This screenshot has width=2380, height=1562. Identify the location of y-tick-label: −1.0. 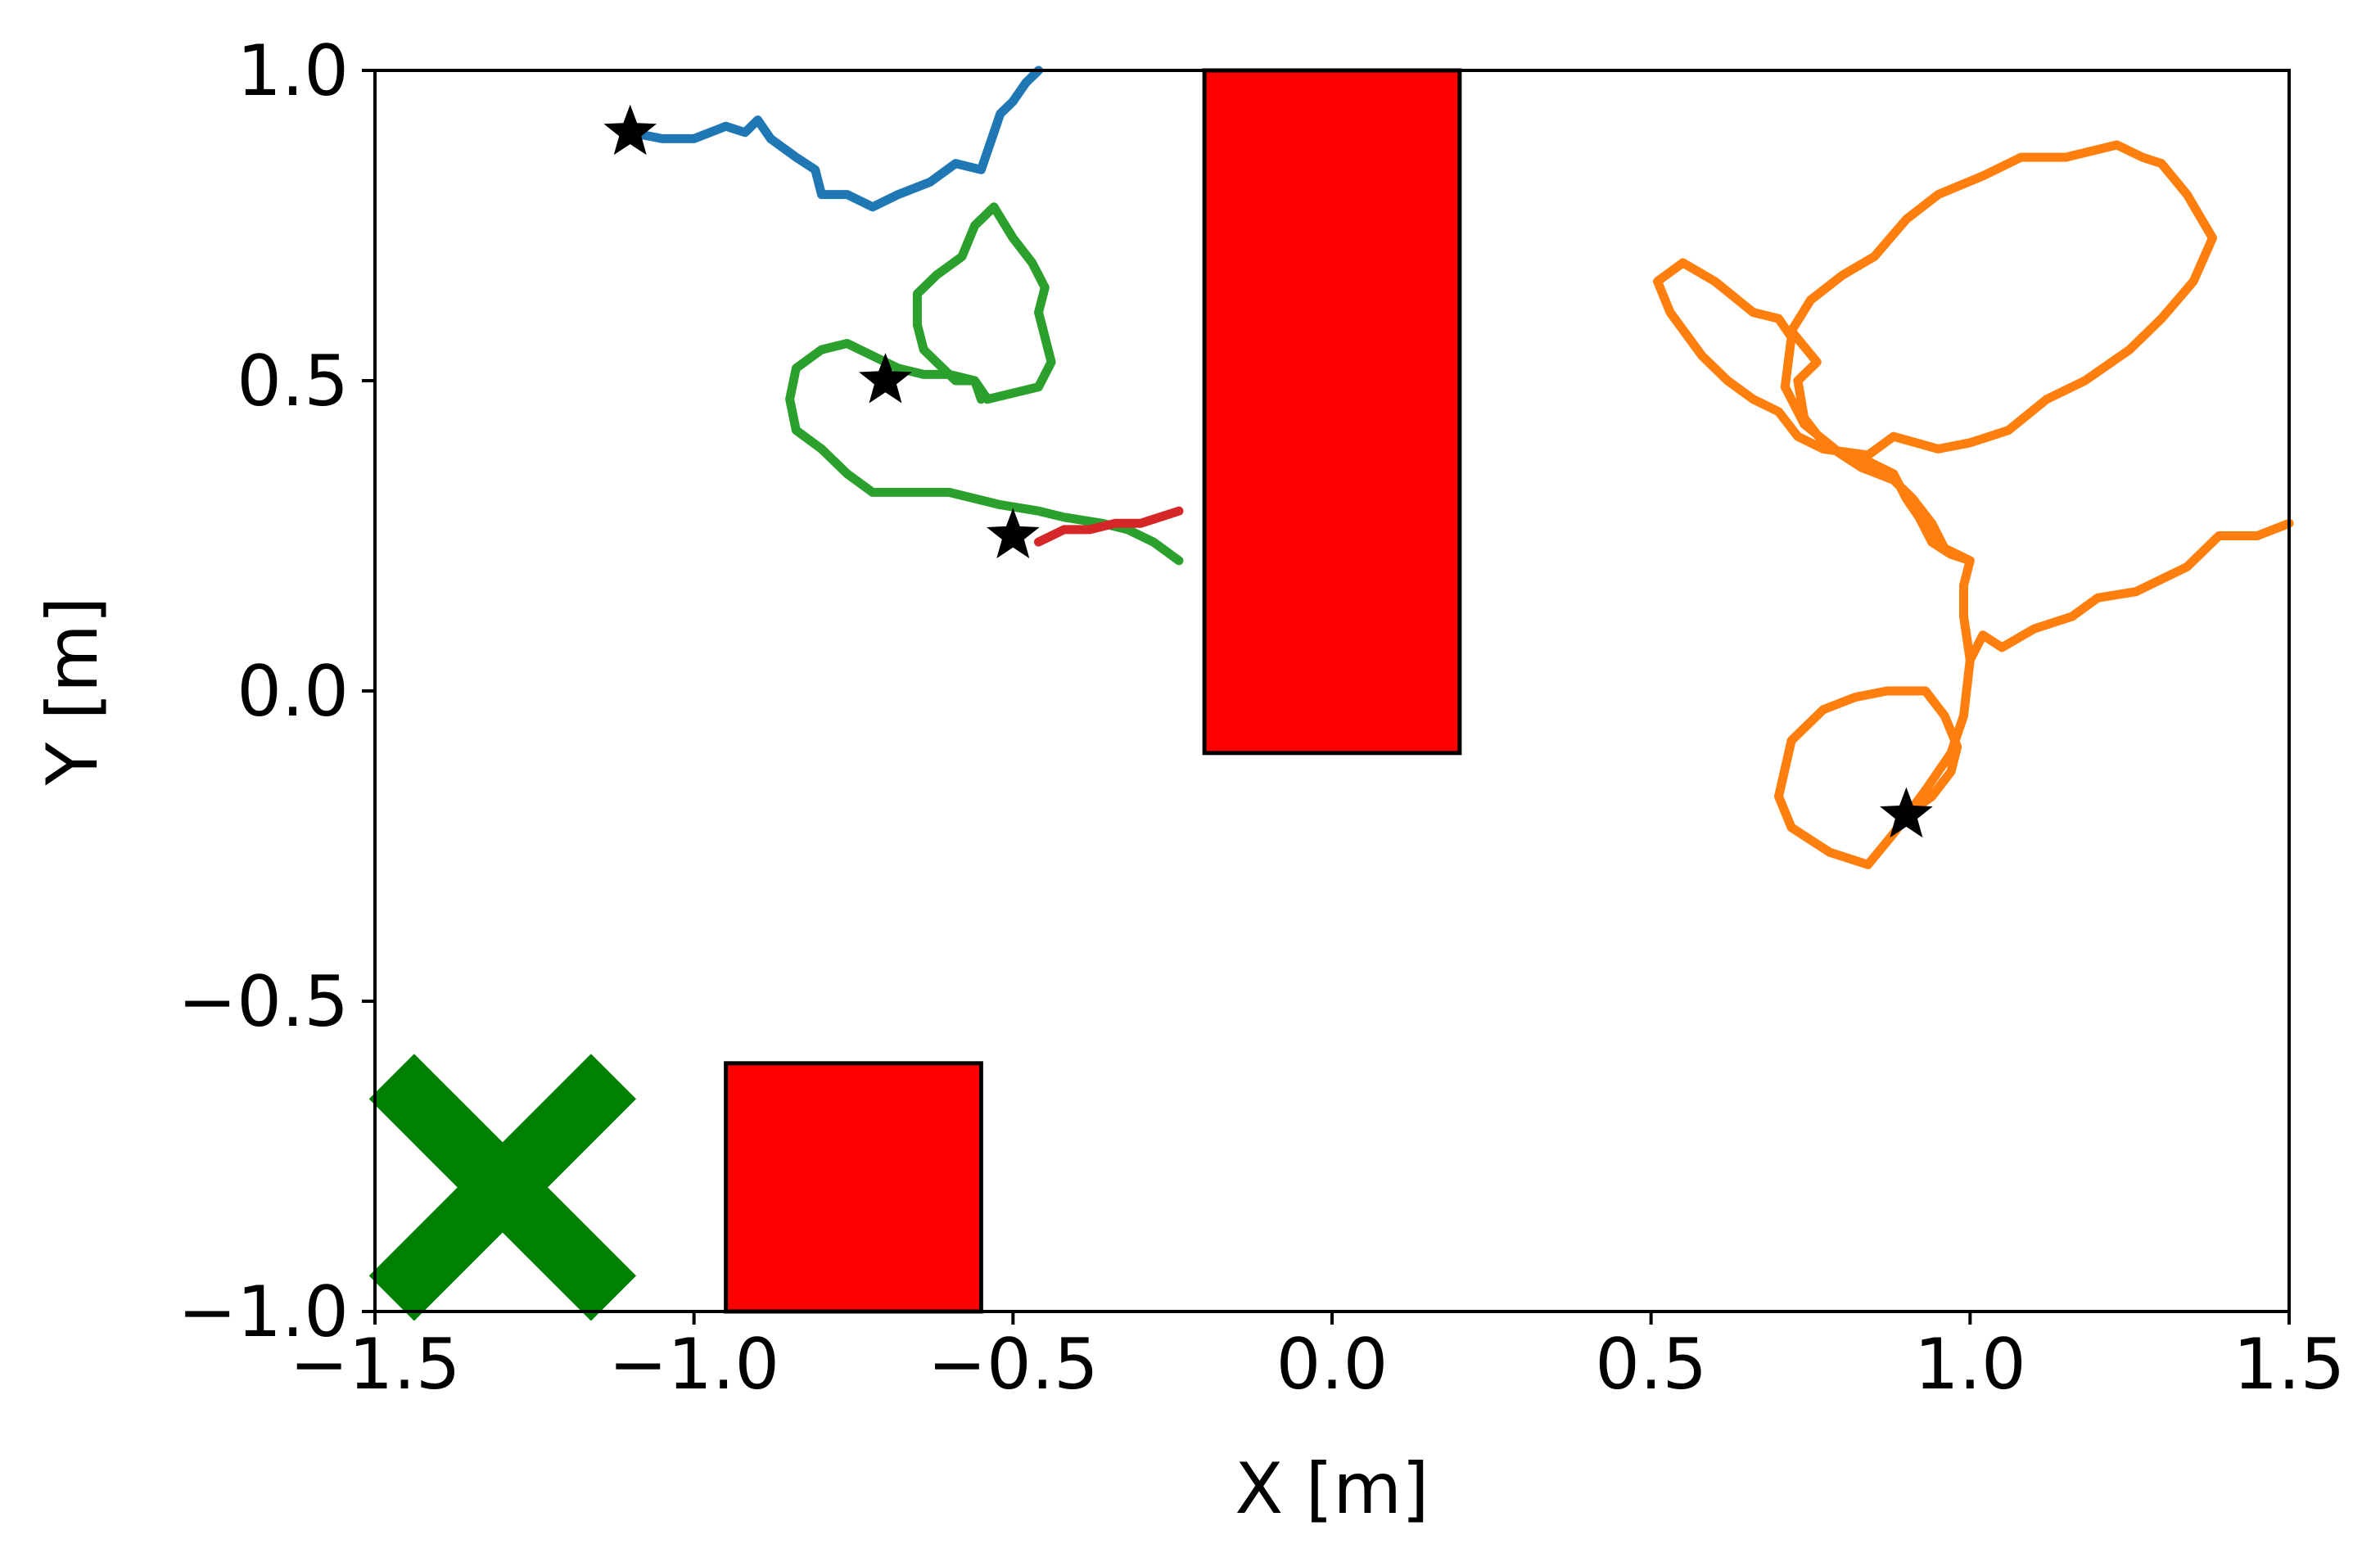
(263, 1312).